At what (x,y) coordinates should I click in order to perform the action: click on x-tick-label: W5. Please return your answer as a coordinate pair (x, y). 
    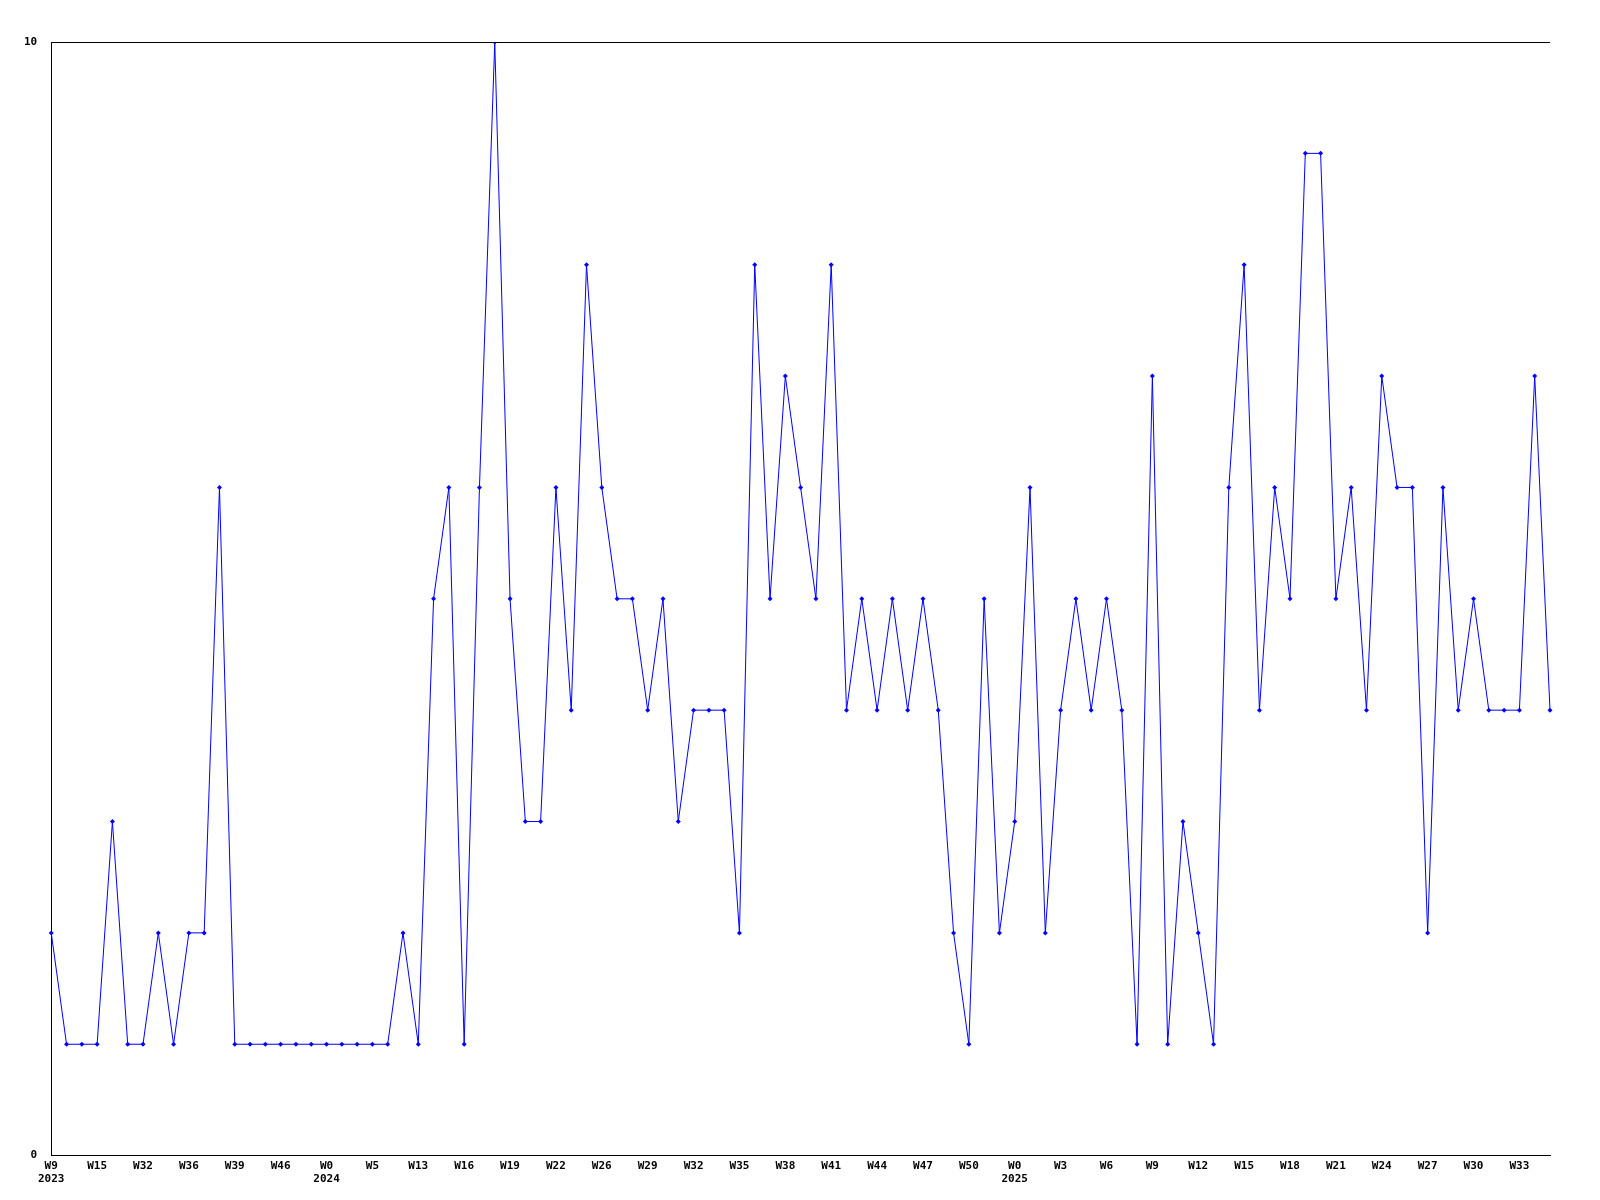
    Looking at the image, I should click on (372, 1166).